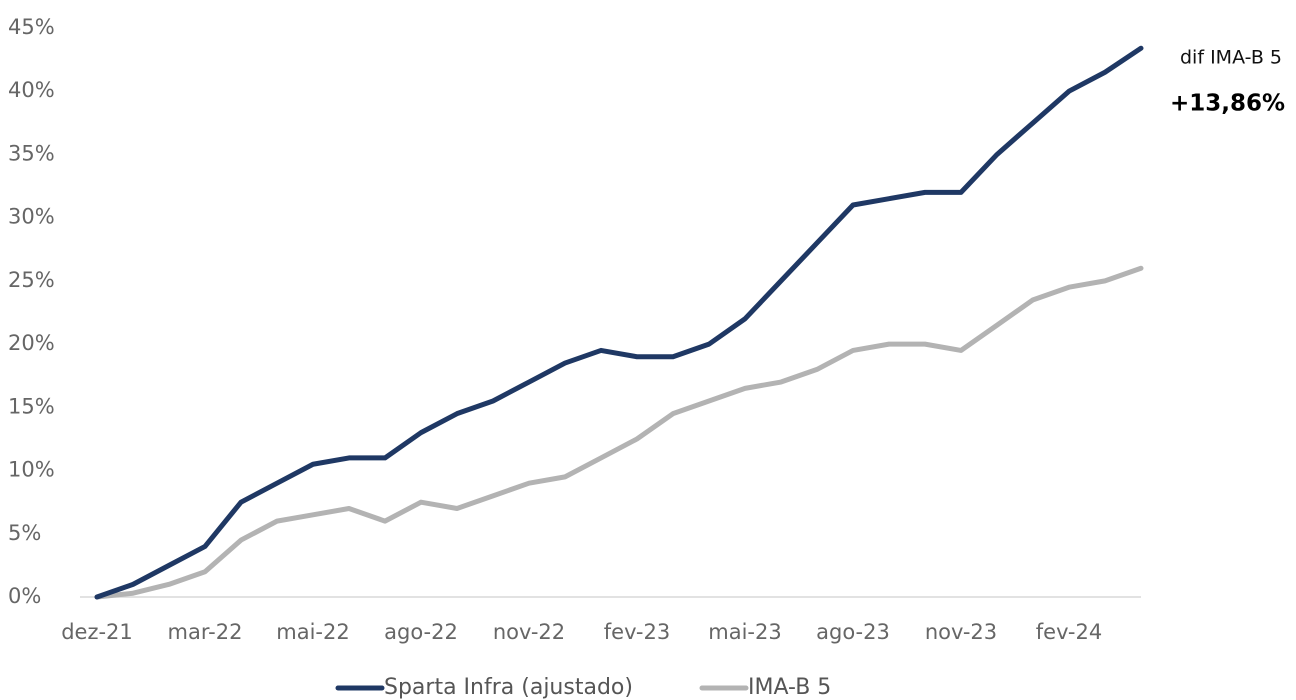  I want to click on y-tick-label: 15%, so click(31, 406).